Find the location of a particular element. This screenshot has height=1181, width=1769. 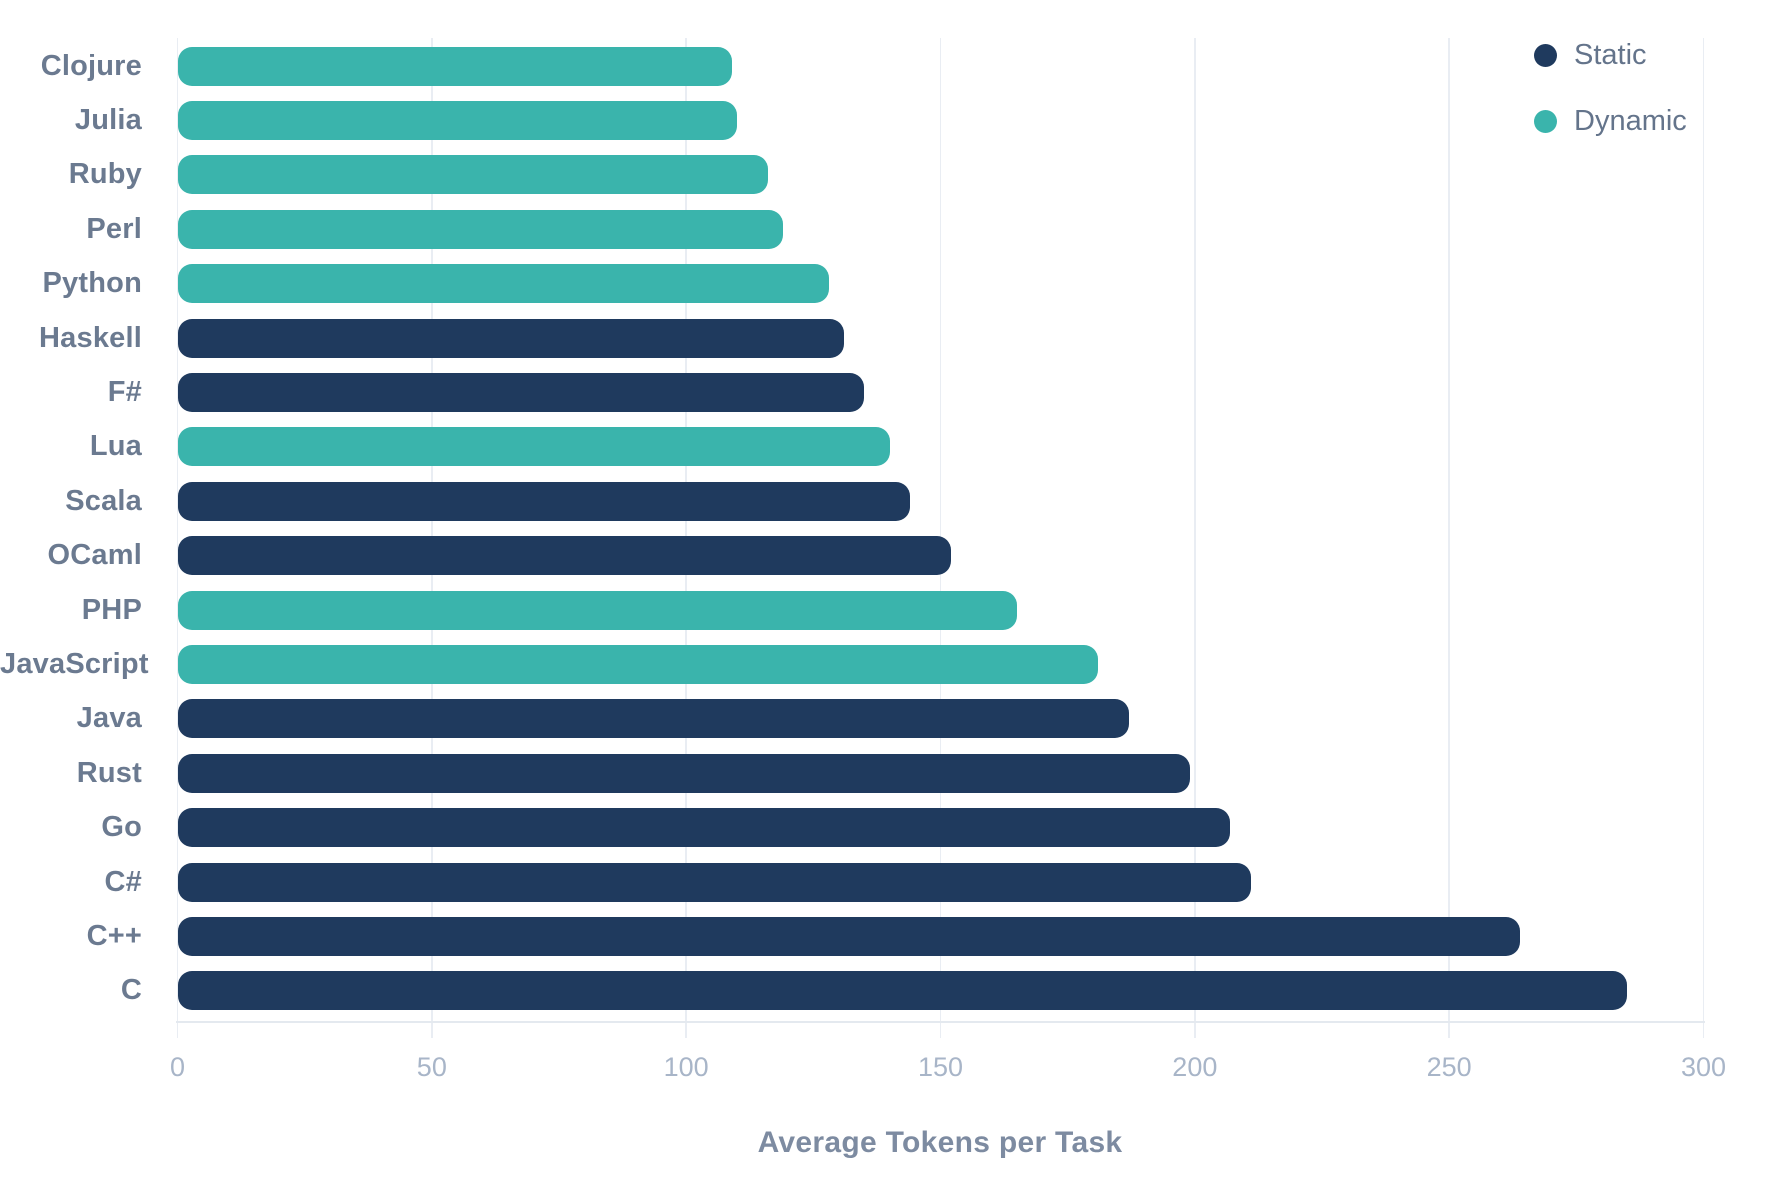

x-tick-label: 100 is located at coordinates (686, 1067).